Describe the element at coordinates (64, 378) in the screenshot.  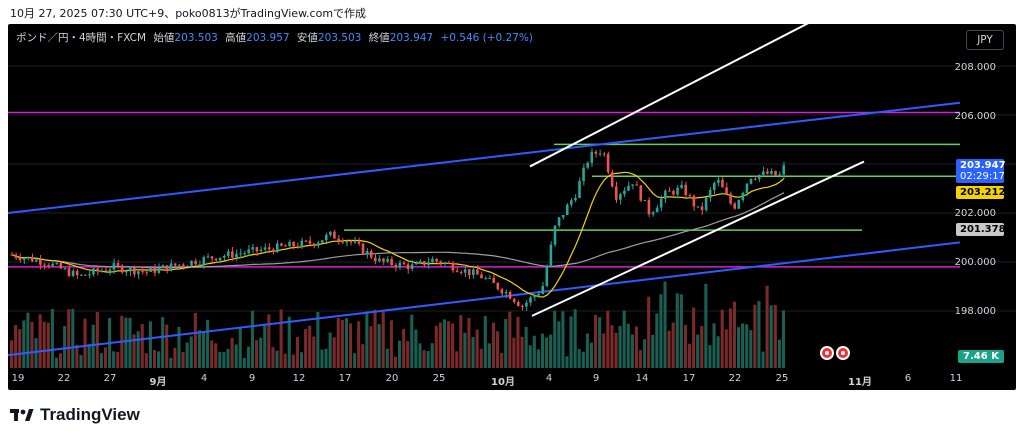
I see `x-tick: 22` at that location.